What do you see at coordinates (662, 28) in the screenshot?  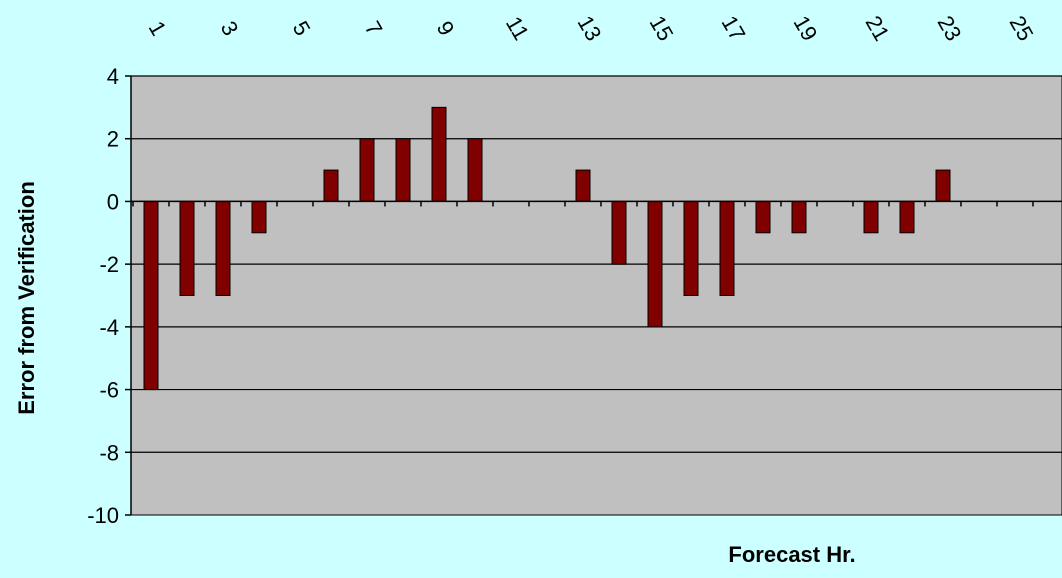 I see `x-tick-label: 15` at bounding box center [662, 28].